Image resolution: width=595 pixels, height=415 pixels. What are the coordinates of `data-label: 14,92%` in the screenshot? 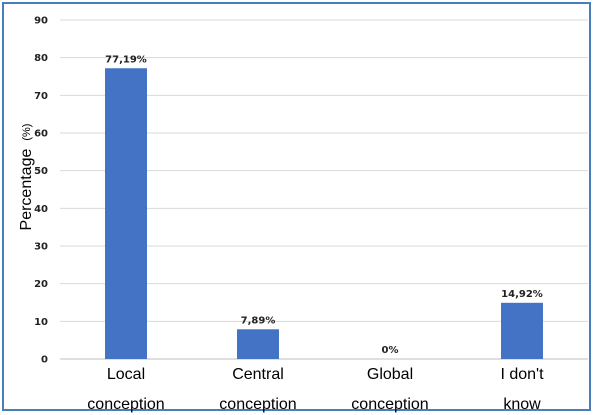 It's located at (522, 294).